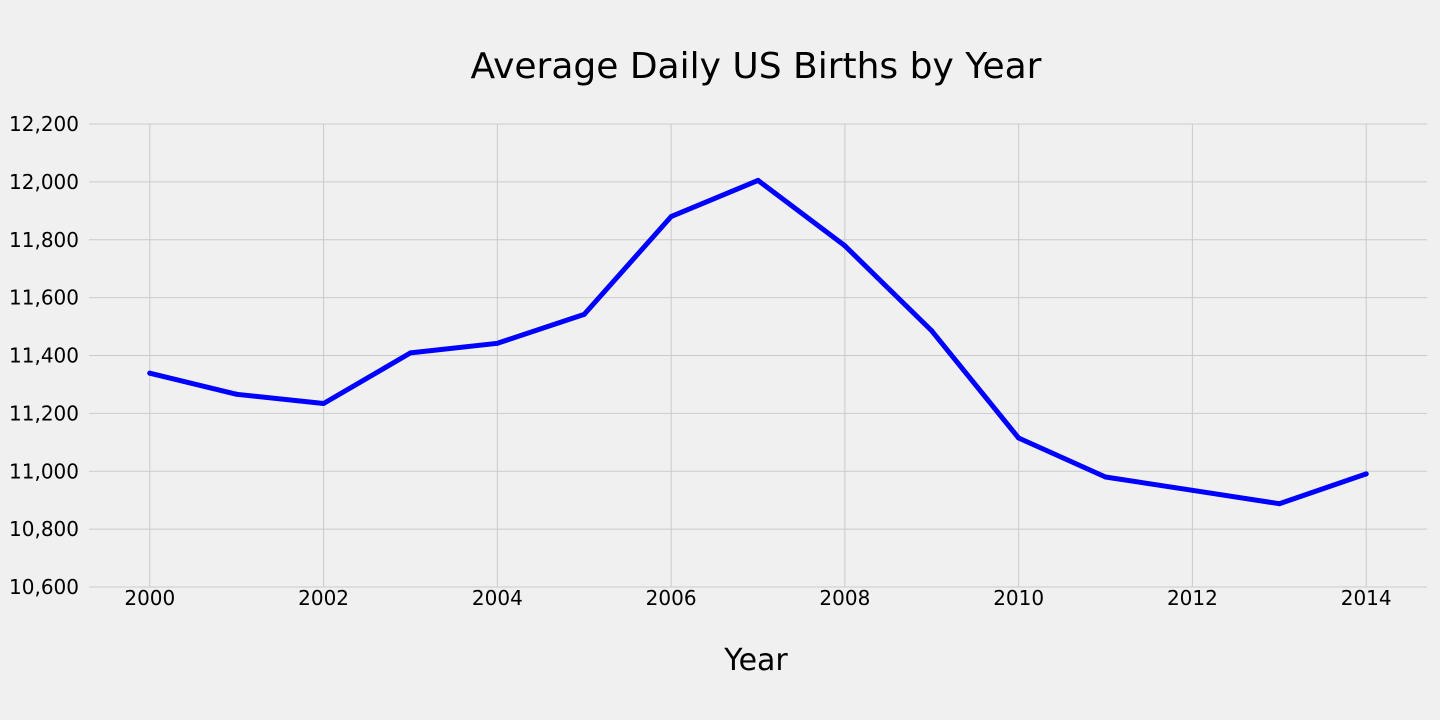  Describe the element at coordinates (44, 182) in the screenshot. I see `y-tick-label: 12,000` at that location.